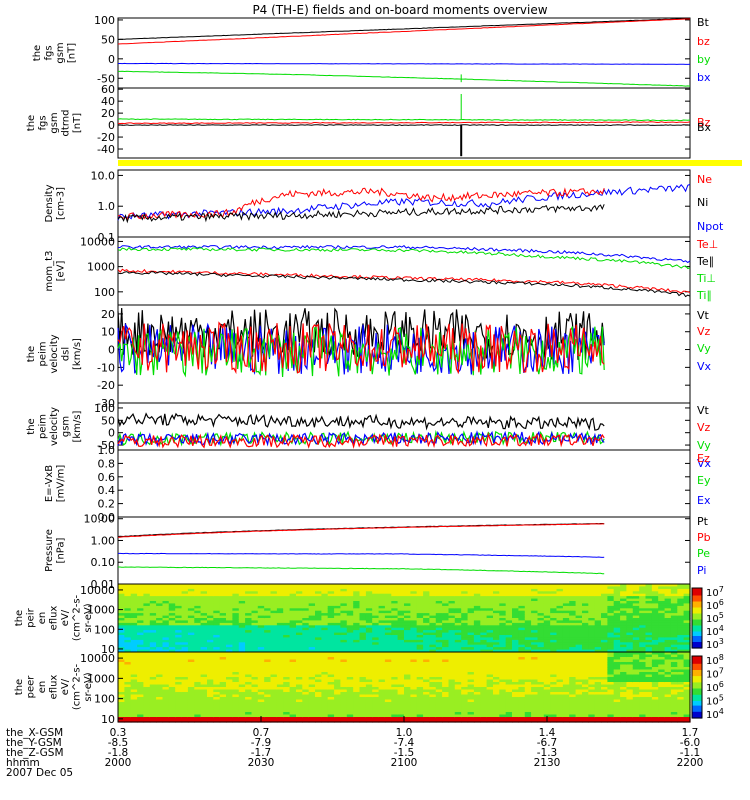 This screenshot has height=800, width=750. I want to click on y-tick-label: 0.1, so click(107, 237).